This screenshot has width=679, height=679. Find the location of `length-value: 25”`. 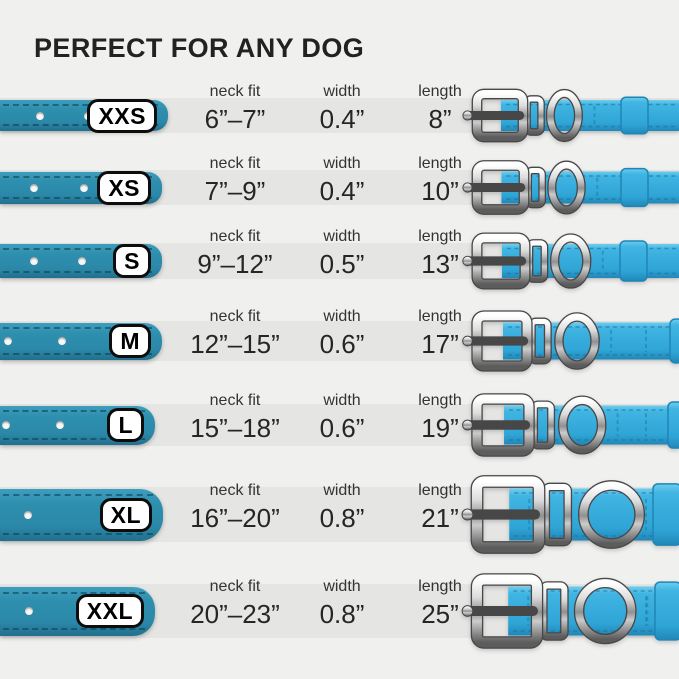

length-value: 25” is located at coordinates (440, 614).